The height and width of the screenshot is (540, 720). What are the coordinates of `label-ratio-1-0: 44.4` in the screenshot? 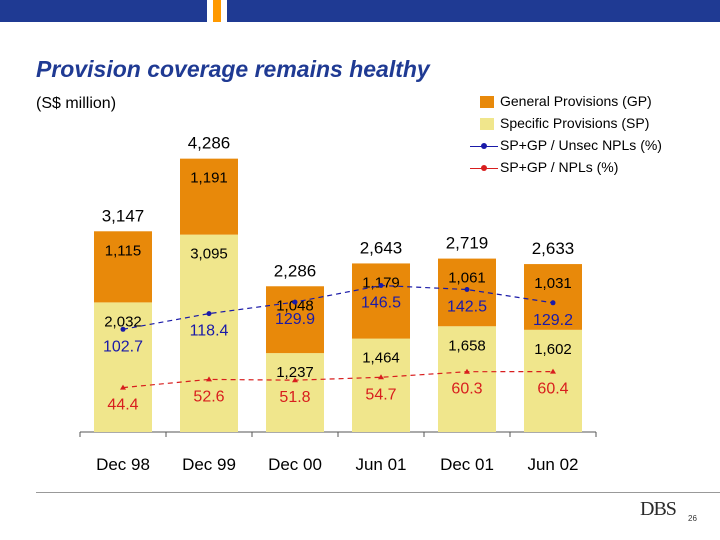 It's located at (122, 405).